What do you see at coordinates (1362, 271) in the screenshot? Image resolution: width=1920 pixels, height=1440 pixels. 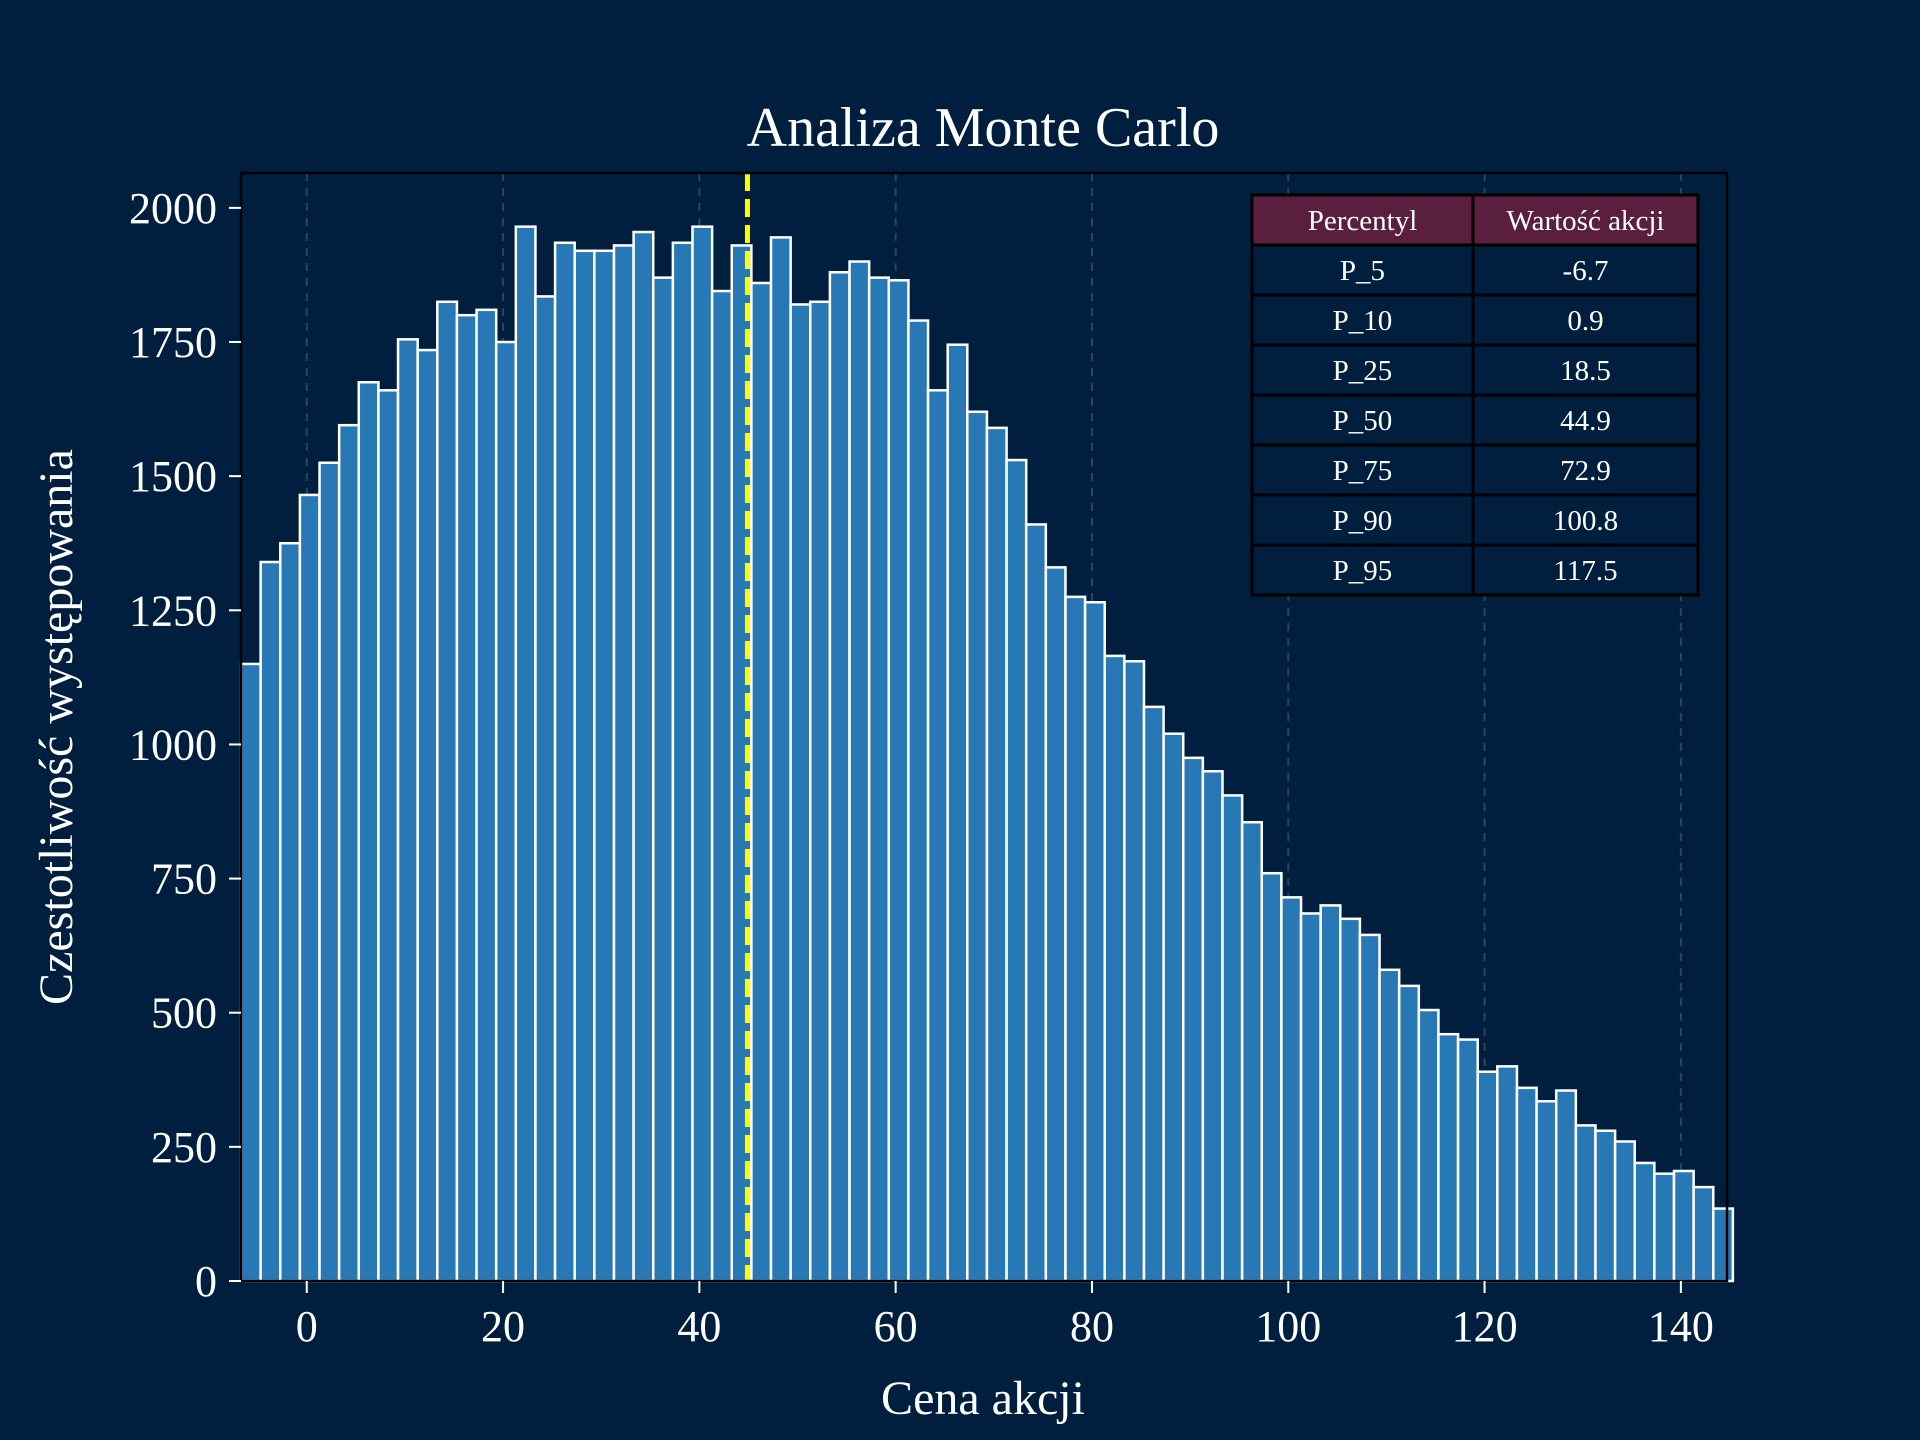 I see `table-cell-text-1-0: P_5` at bounding box center [1362, 271].